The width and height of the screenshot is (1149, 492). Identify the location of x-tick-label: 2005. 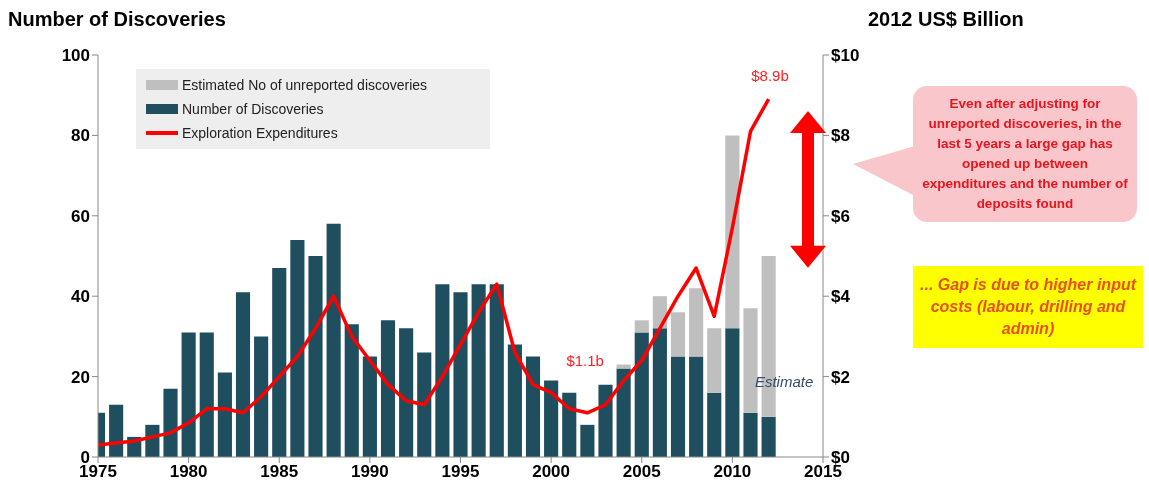
(641, 472).